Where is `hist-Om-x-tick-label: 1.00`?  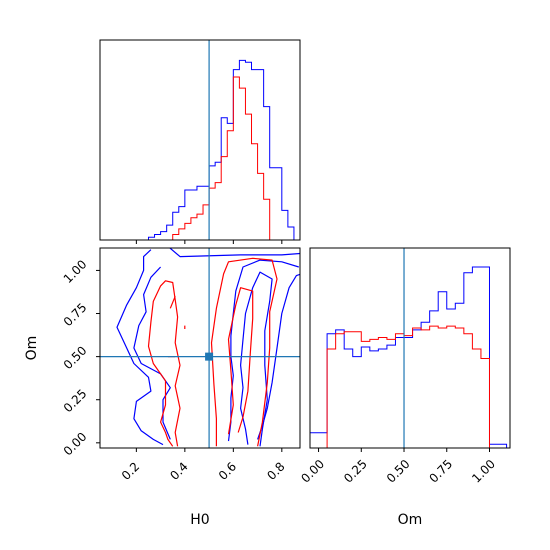 hist-Om-x-tick-label: 1.00 is located at coordinates (483, 471).